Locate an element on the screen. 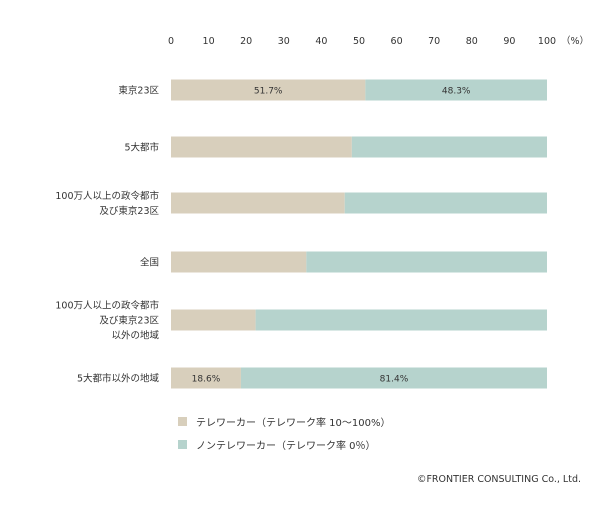 This screenshot has height=512, width=611. legend-item-teleworker: テレワーカー（テレワーク率 10〜100%） is located at coordinates (284, 421).